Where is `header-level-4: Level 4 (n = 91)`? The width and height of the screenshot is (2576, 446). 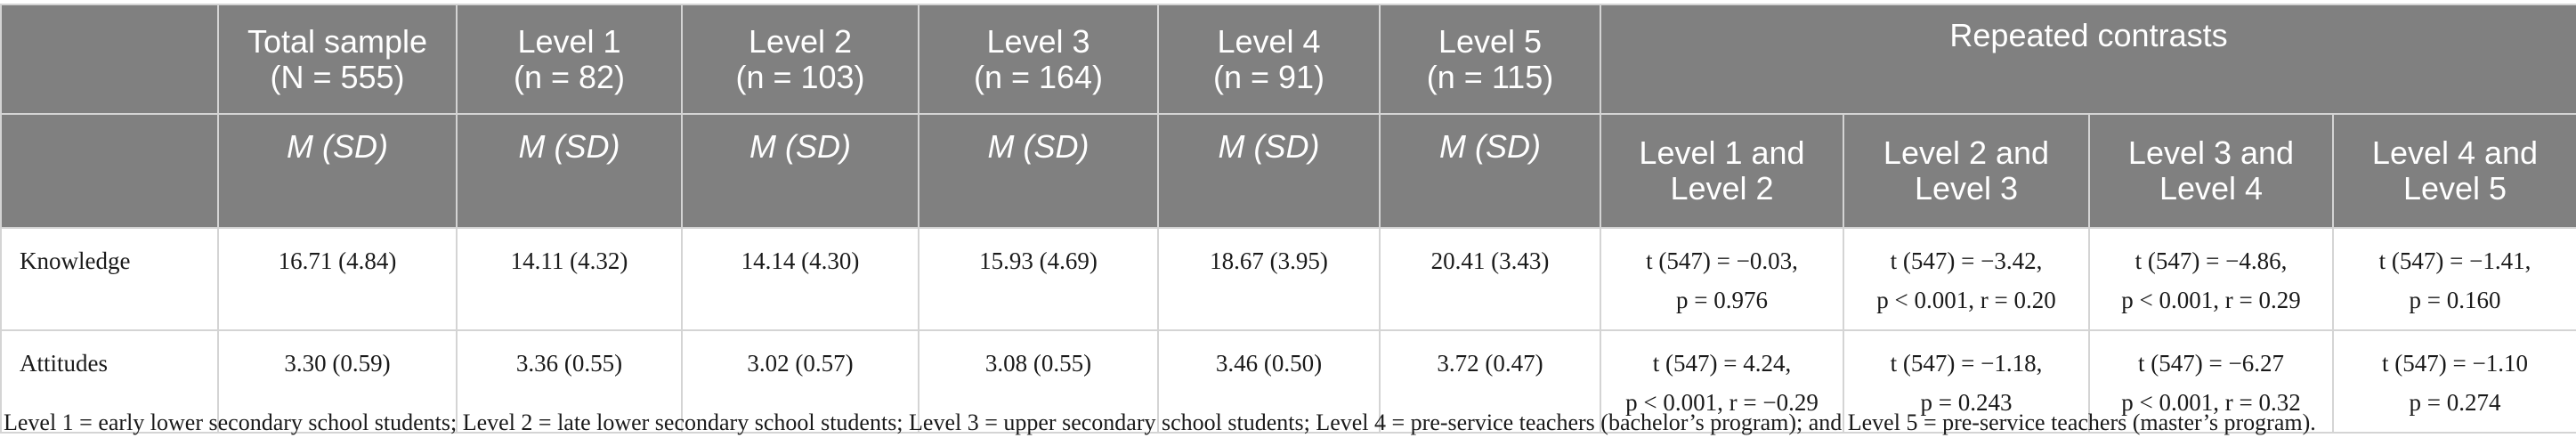 header-level-4: Level 4 (n = 91) is located at coordinates (1269, 59).